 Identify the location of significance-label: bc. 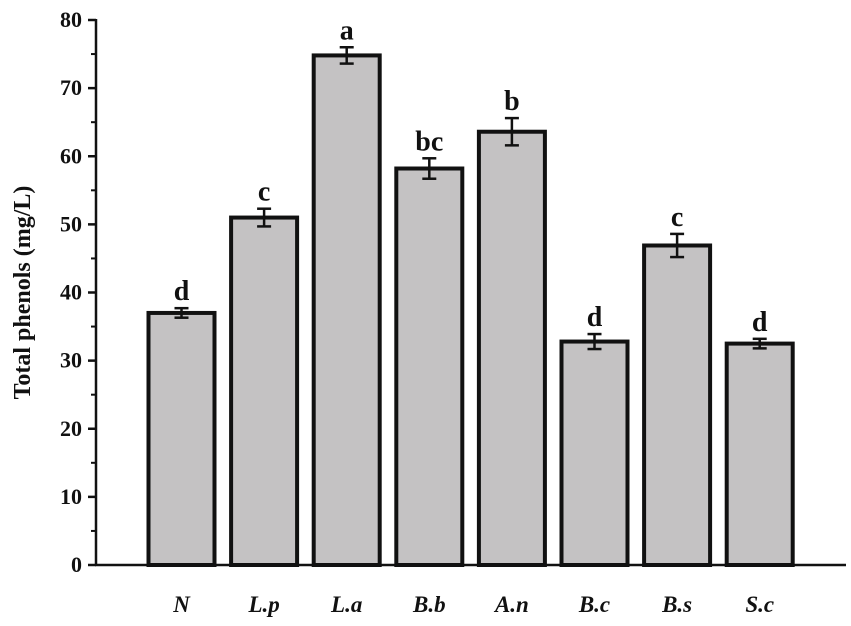
(429, 141).